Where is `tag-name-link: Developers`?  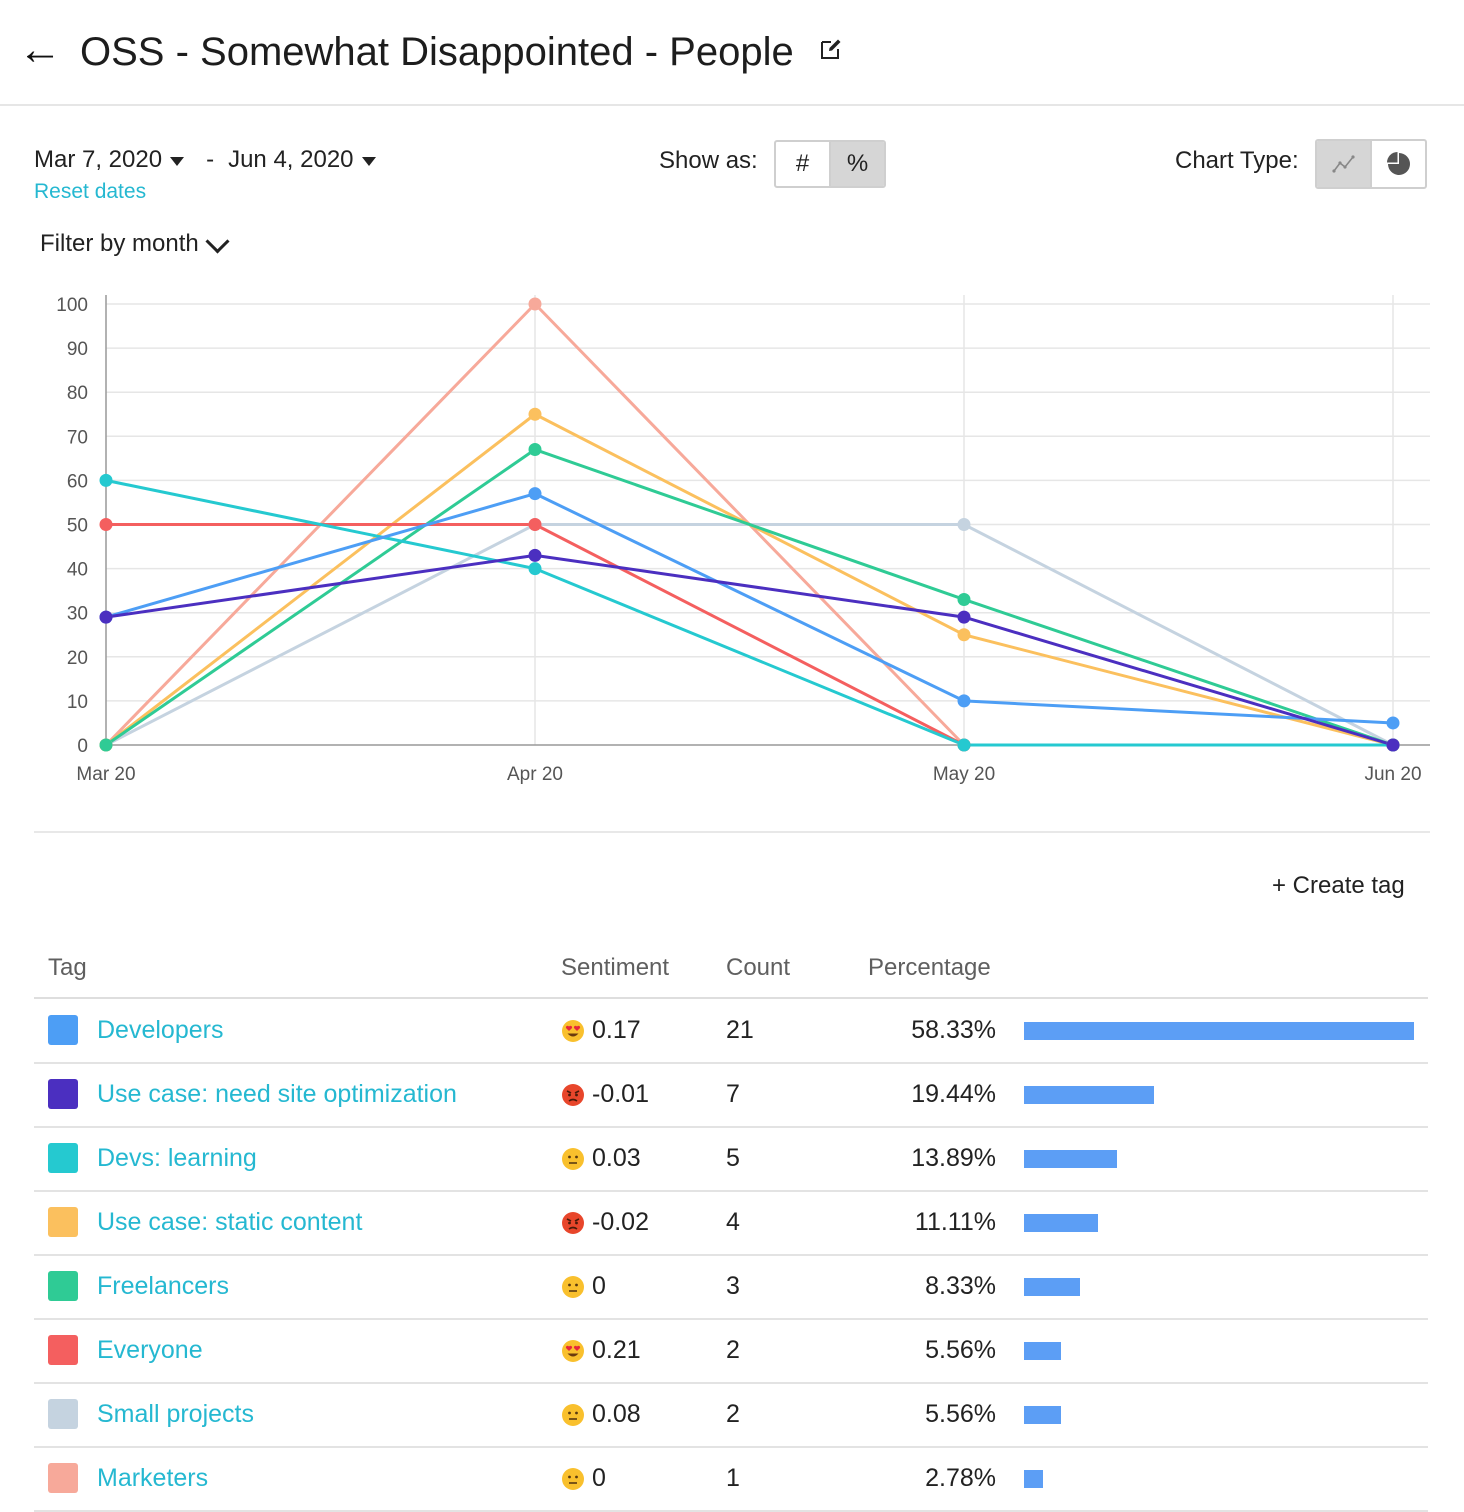 tag-name-link: Developers is located at coordinates (160, 1030).